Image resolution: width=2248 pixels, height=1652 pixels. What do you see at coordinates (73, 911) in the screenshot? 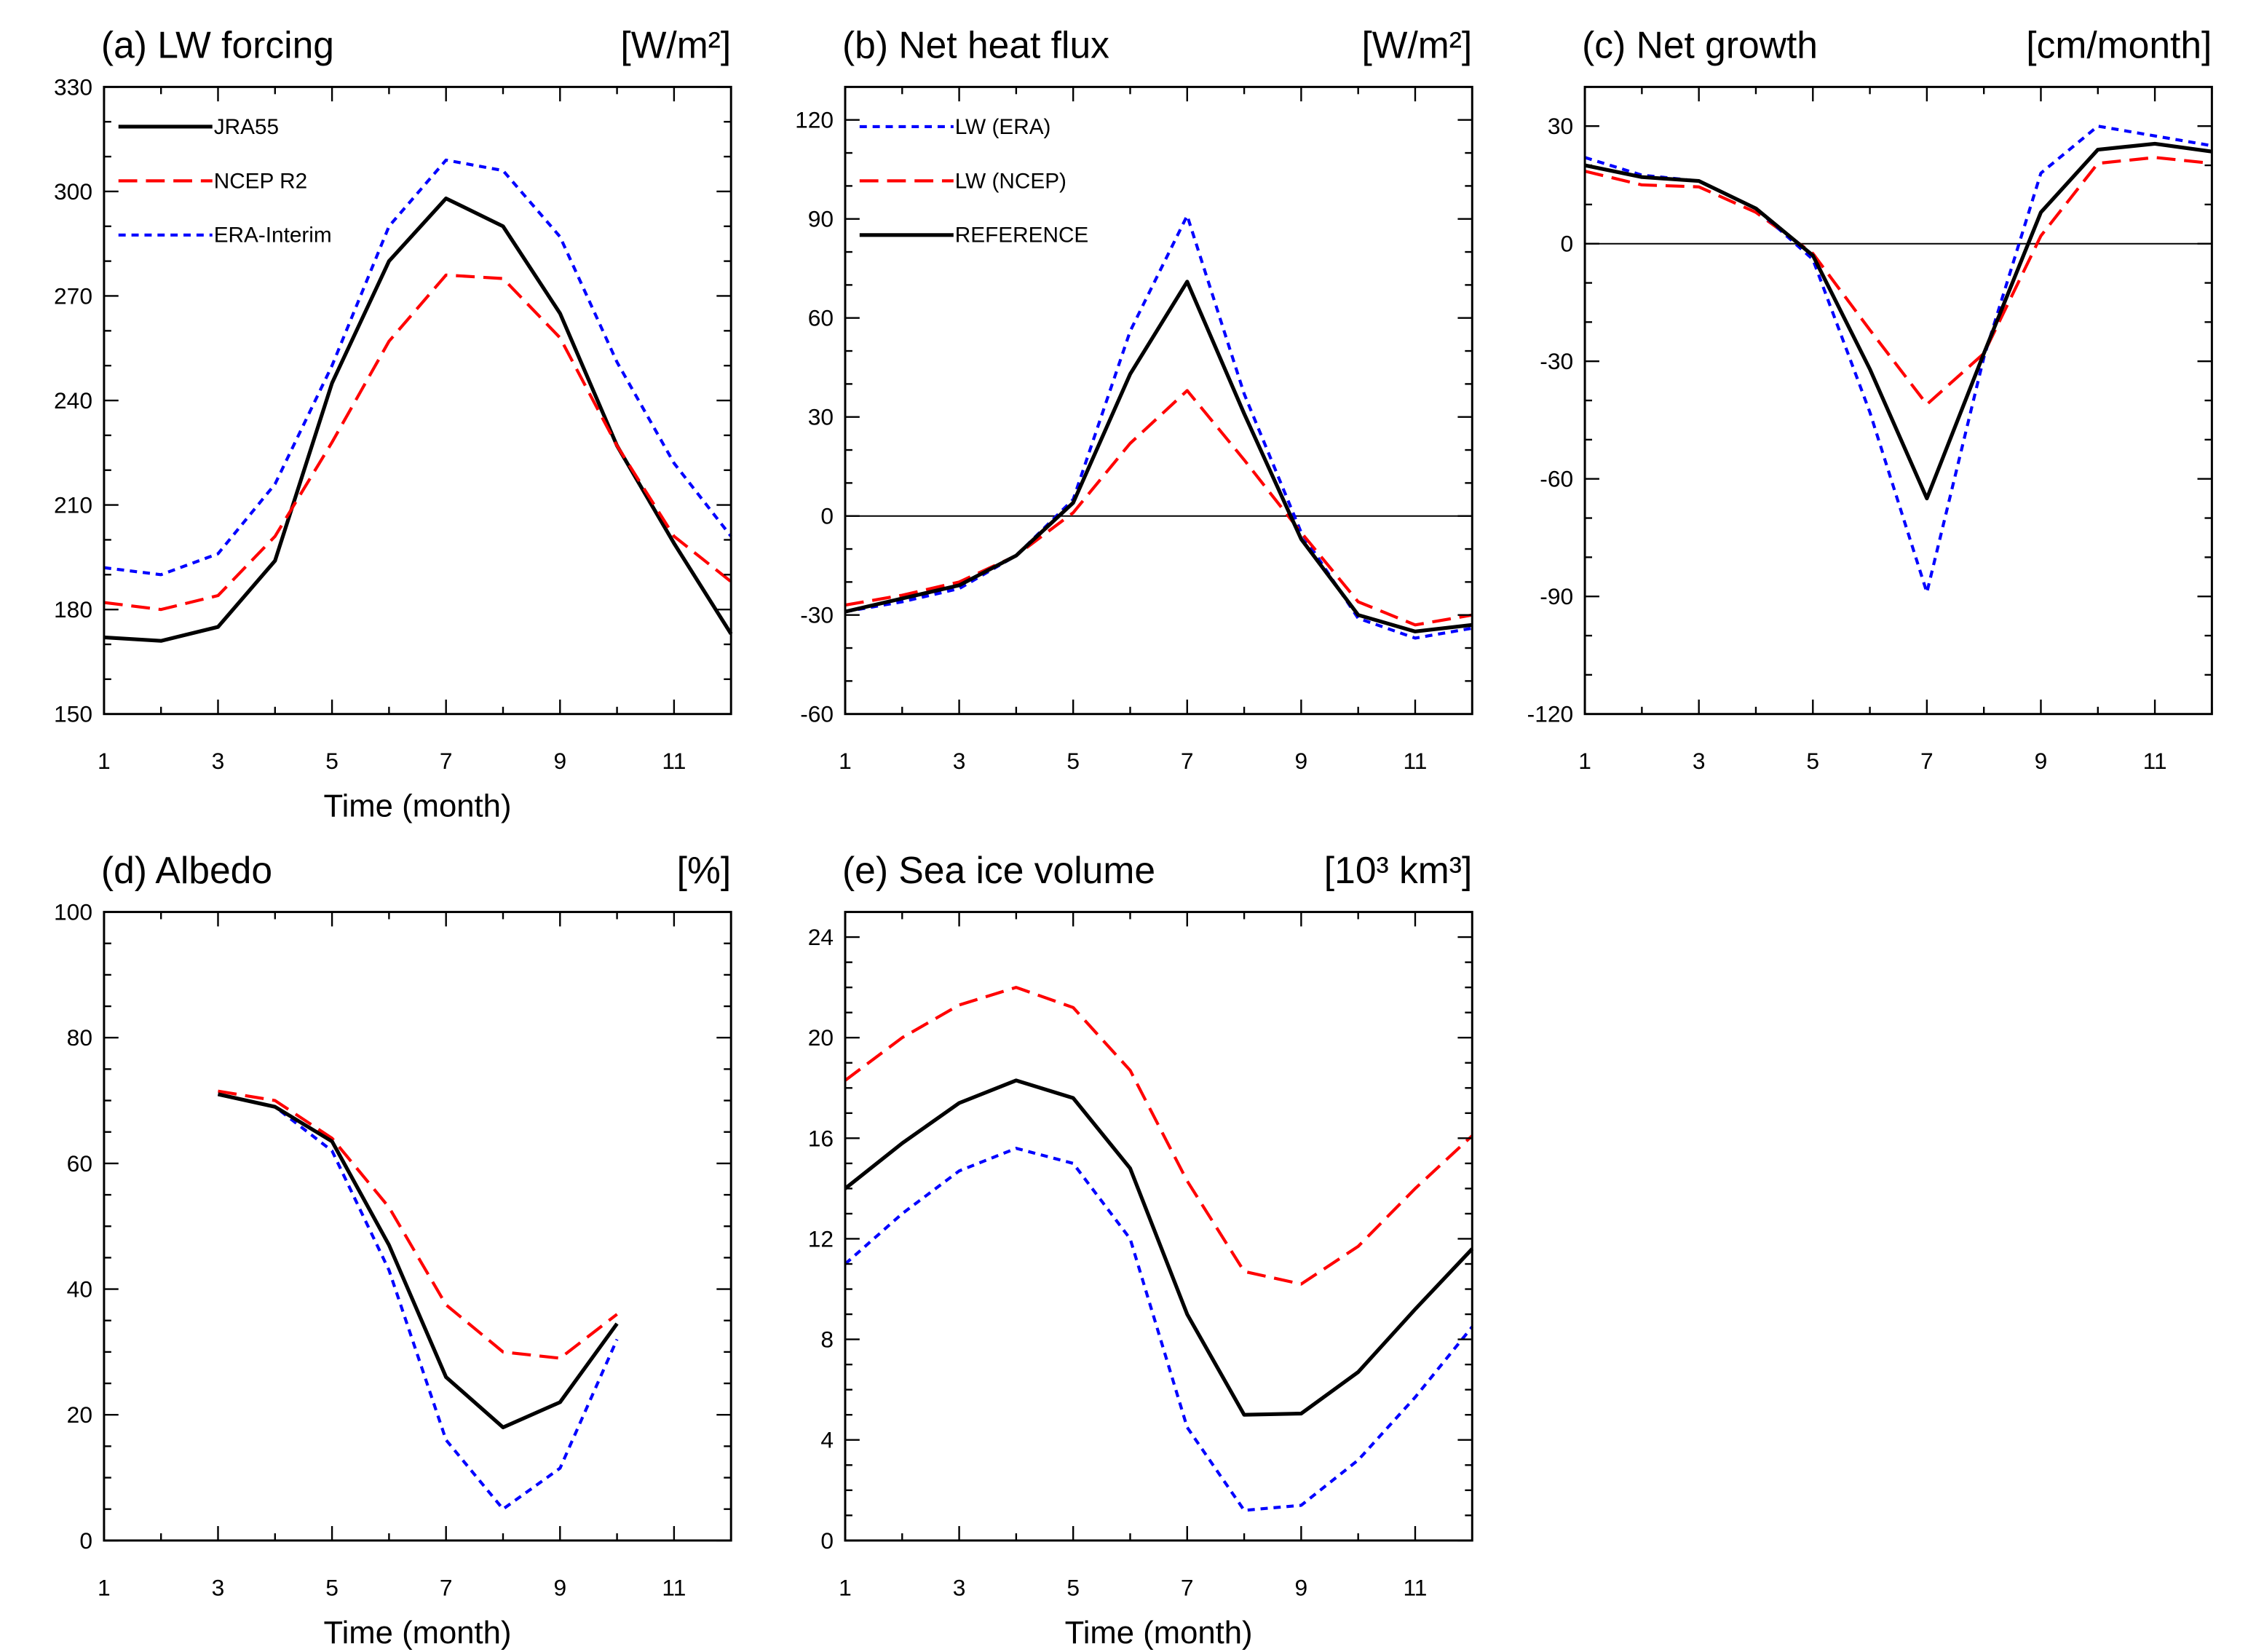
I see `y-tick-label: 100` at bounding box center [73, 911].